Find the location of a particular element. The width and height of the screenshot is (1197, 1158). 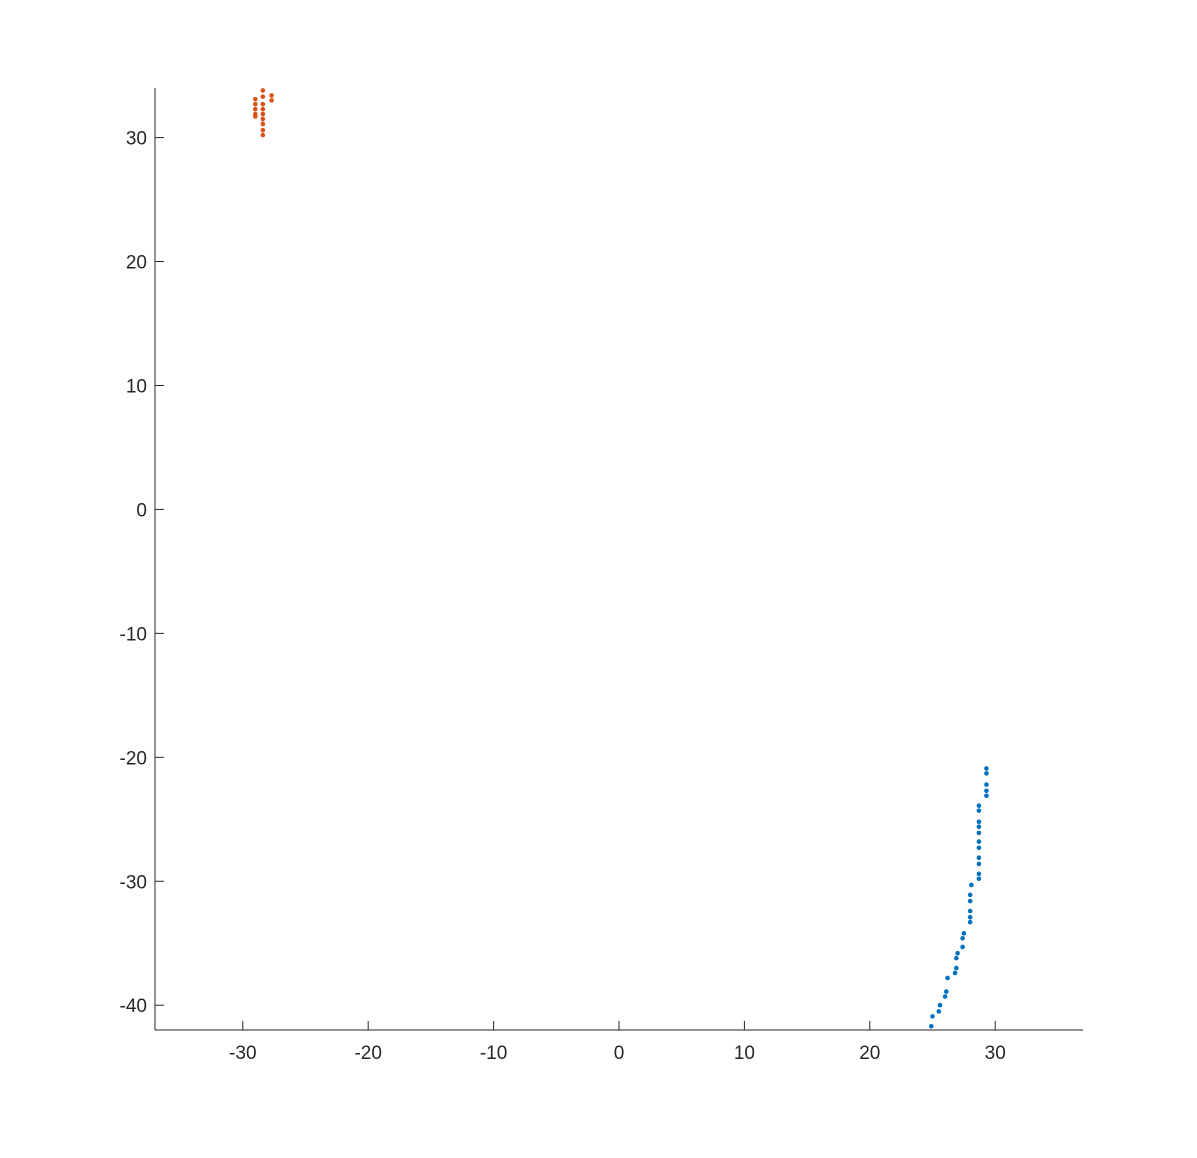

x-tick-label: 0 is located at coordinates (619, 1053).